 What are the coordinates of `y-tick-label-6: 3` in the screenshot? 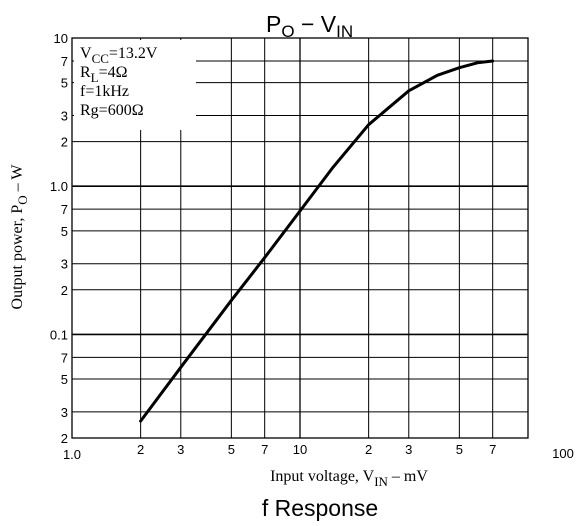 It's located at (64, 264).